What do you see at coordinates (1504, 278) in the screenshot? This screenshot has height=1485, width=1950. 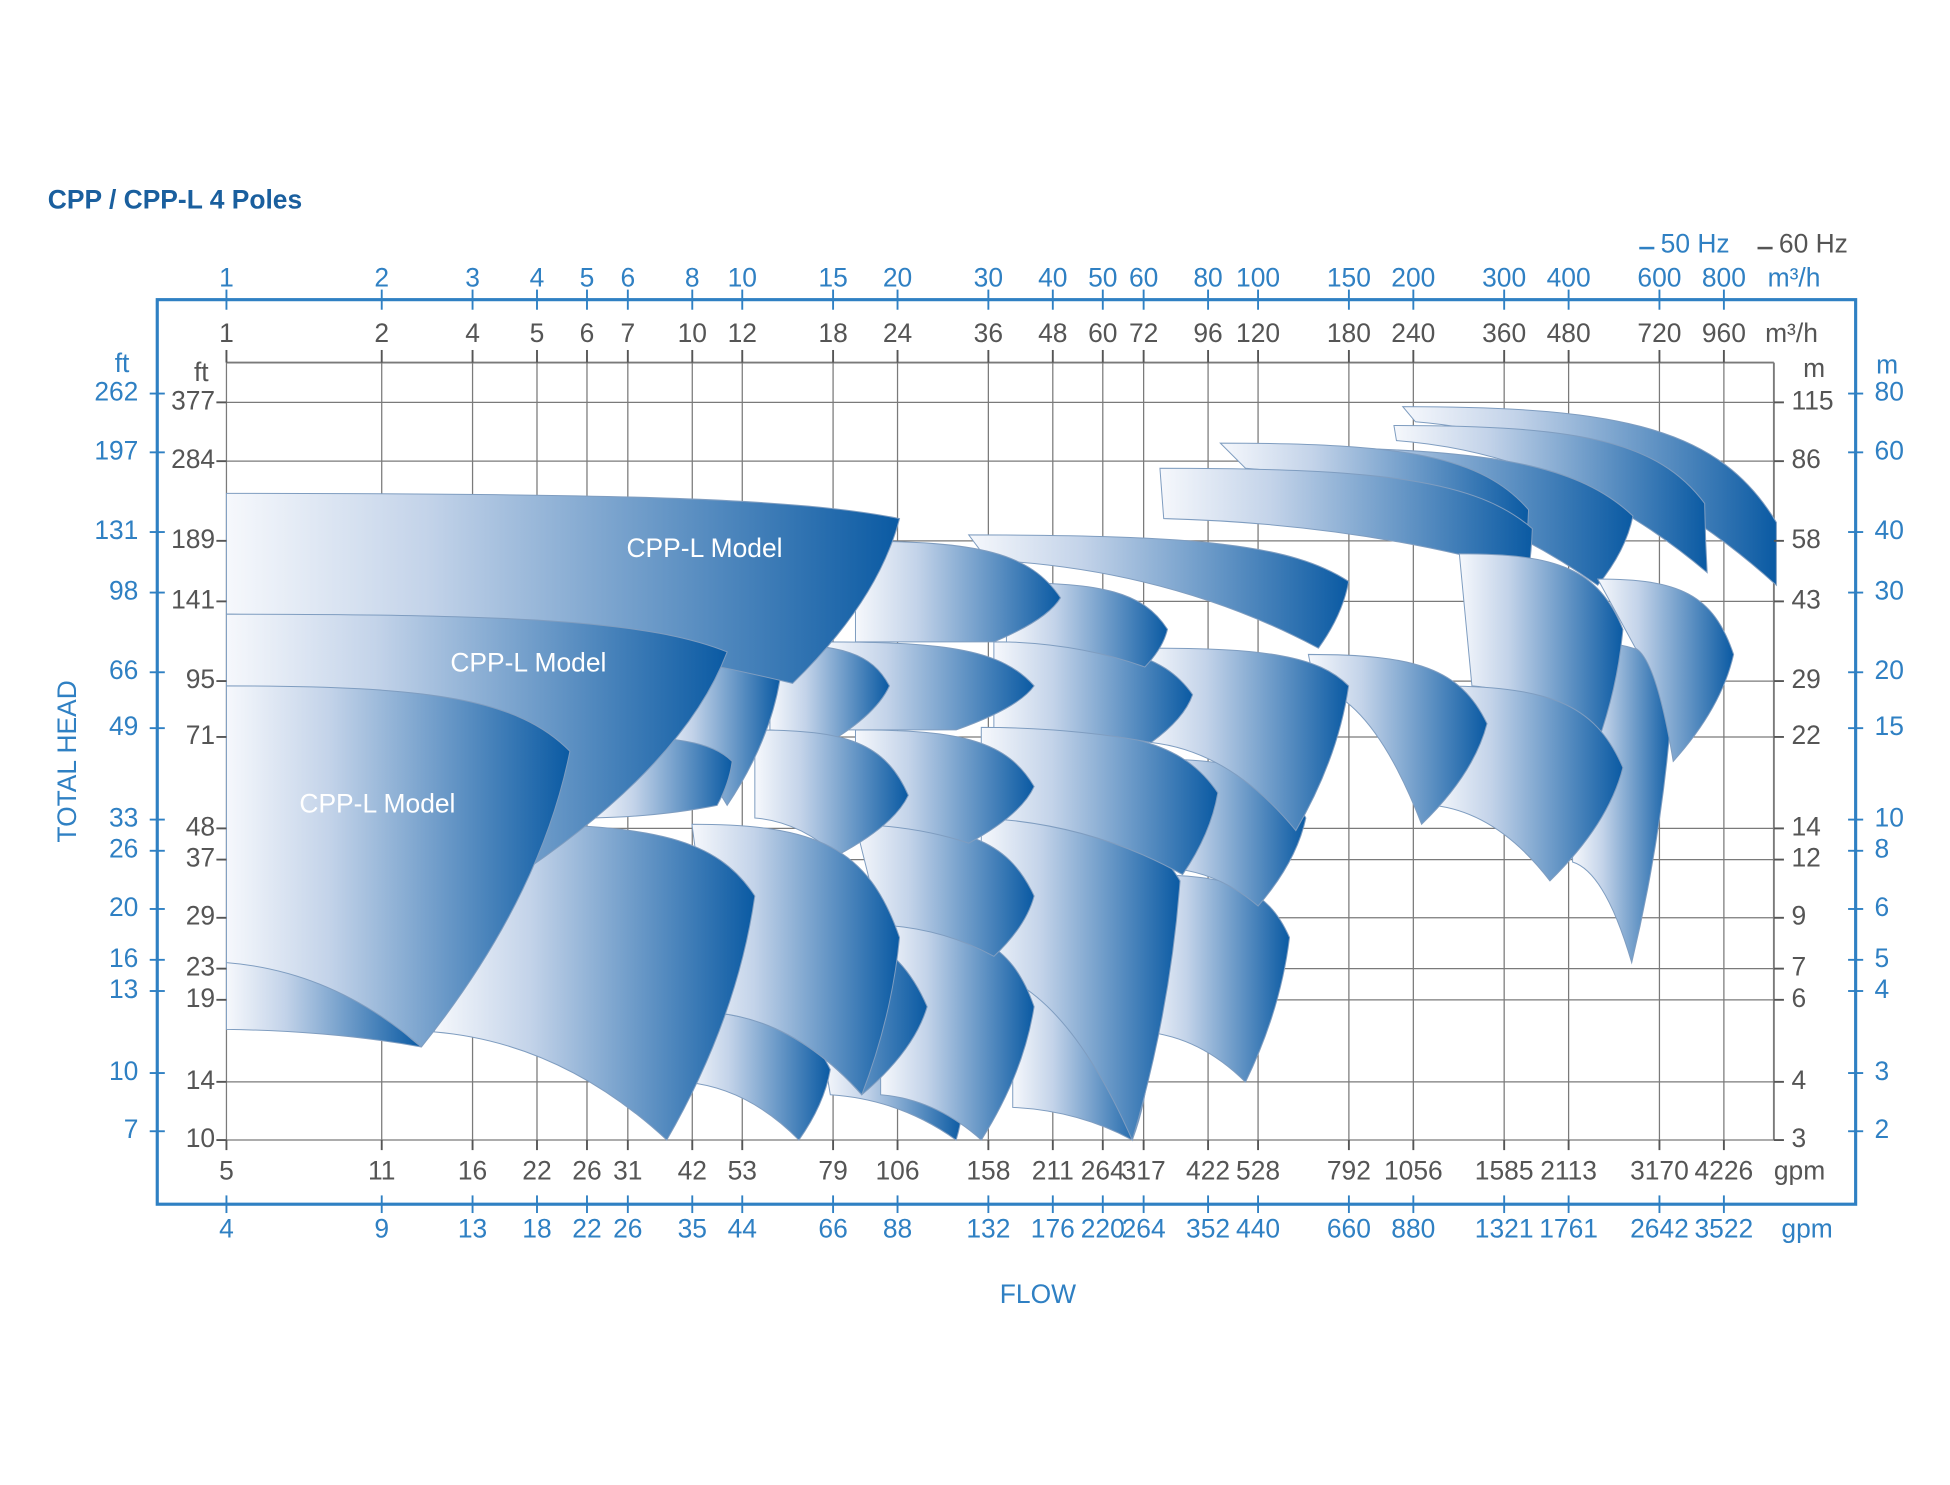 I see `x-tick-label: 300` at bounding box center [1504, 278].